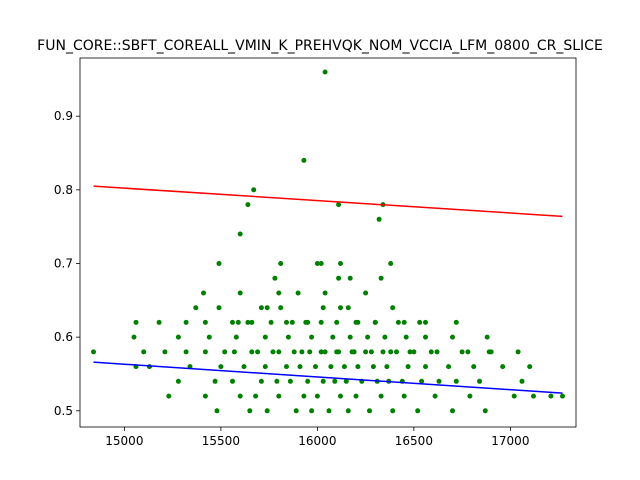  I want to click on upper-limit-line, so click(328, 201).